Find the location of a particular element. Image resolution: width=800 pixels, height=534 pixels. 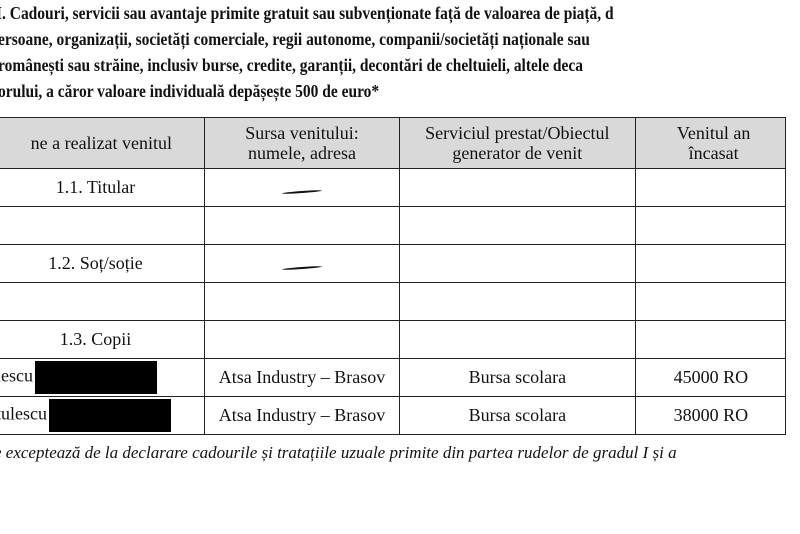

cell-who: ulescu is located at coordinates (103, 377).